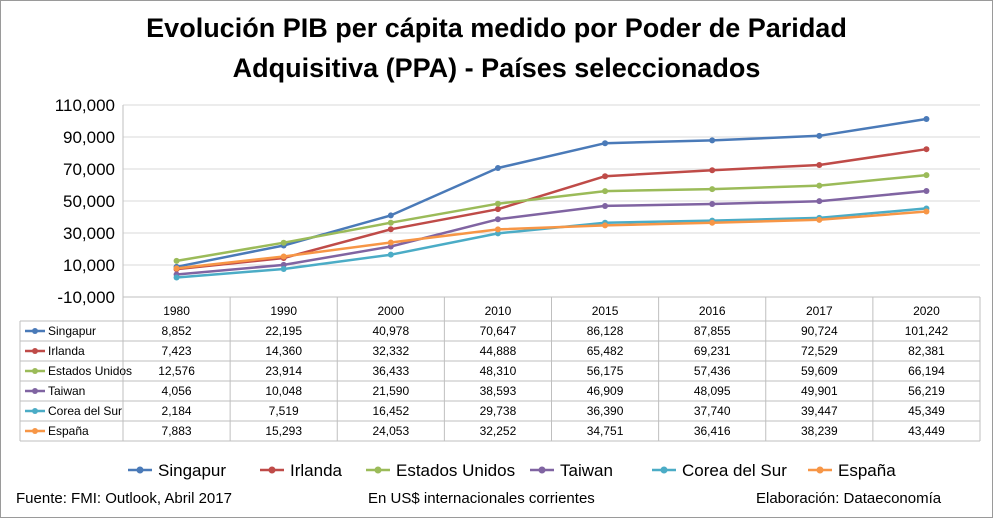 This screenshot has width=993, height=518. What do you see at coordinates (90, 371) in the screenshot?
I see `table-series-name: Estados Unidos` at bounding box center [90, 371].